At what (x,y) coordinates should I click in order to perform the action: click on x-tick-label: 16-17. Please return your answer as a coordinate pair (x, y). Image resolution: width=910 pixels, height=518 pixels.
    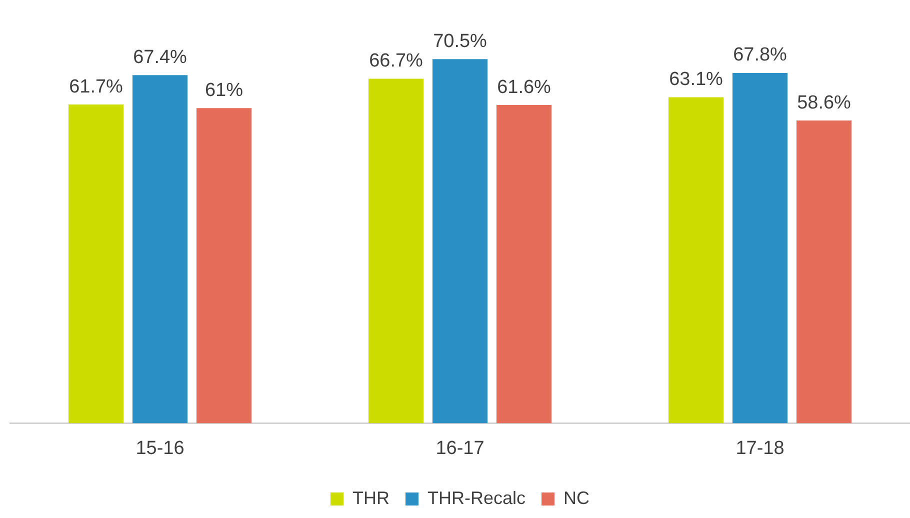
    Looking at the image, I should click on (460, 448).